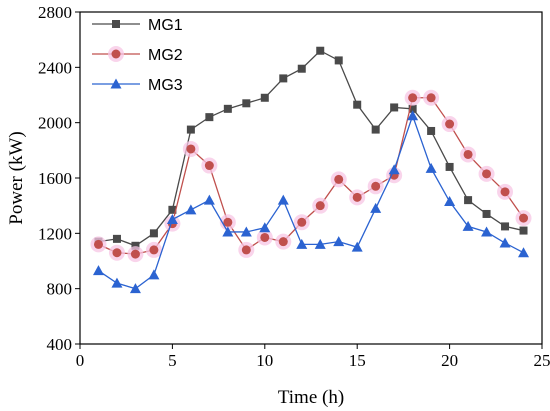 Image resolution: width=550 pixels, height=411 pixels. What do you see at coordinates (80, 360) in the screenshot?
I see `x-tick-label: 0` at bounding box center [80, 360].